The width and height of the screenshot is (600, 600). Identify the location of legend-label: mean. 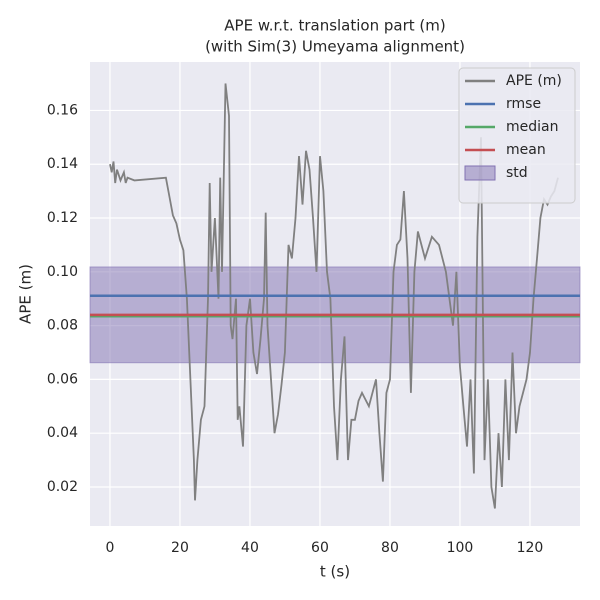
(526, 150).